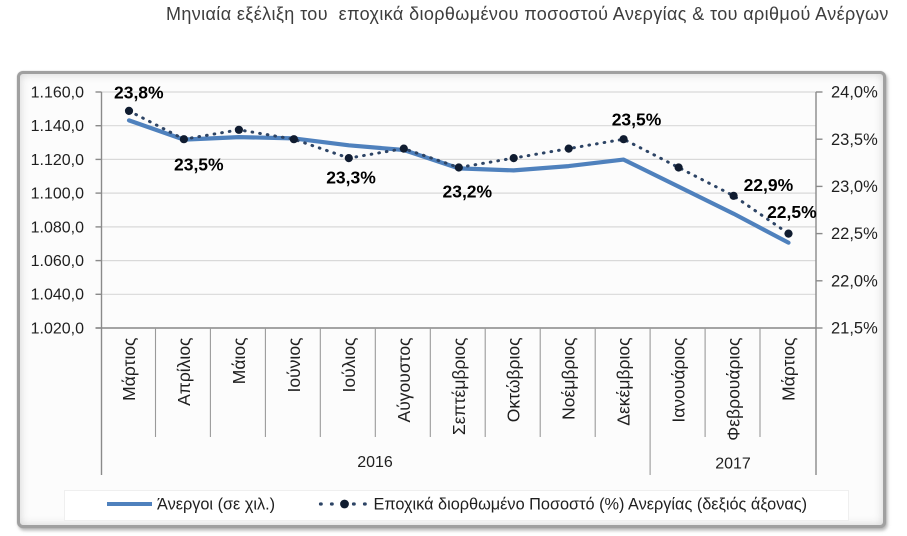 This screenshot has width=907, height=536. What do you see at coordinates (679, 380) in the screenshot?
I see `svg-text: Ιανουάριος` at bounding box center [679, 380].